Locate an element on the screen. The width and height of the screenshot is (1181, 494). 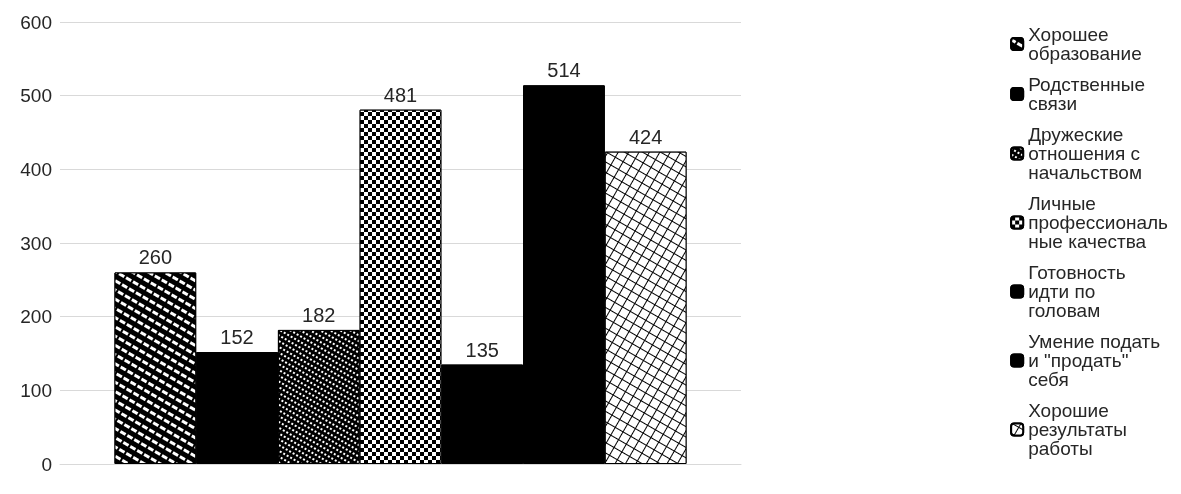
legend-label: Умение подать и "продать" себя is located at coordinates (1097, 360).